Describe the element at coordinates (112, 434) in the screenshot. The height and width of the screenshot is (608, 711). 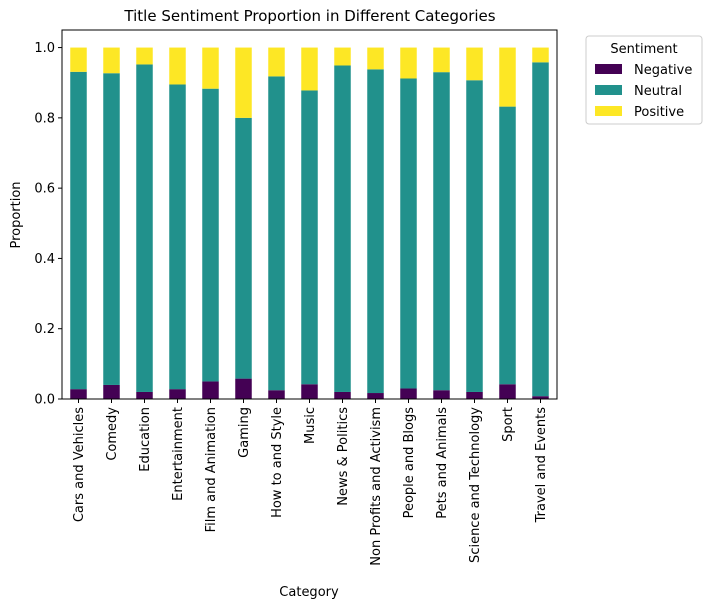
I see `x-tick-label-1: Comedy` at that location.